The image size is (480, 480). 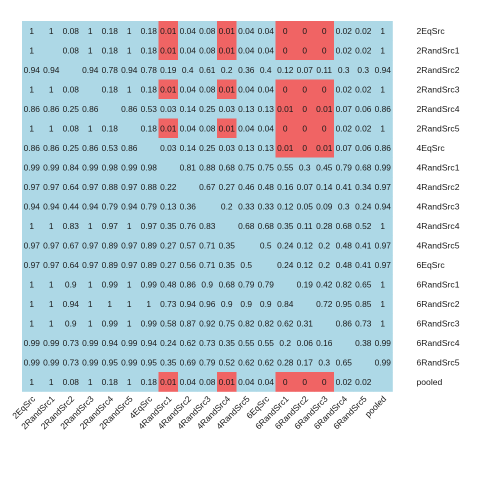 What do you see at coordinates (285, 343) in the screenshot?
I see `cell-value: 0.2` at bounding box center [285, 343].